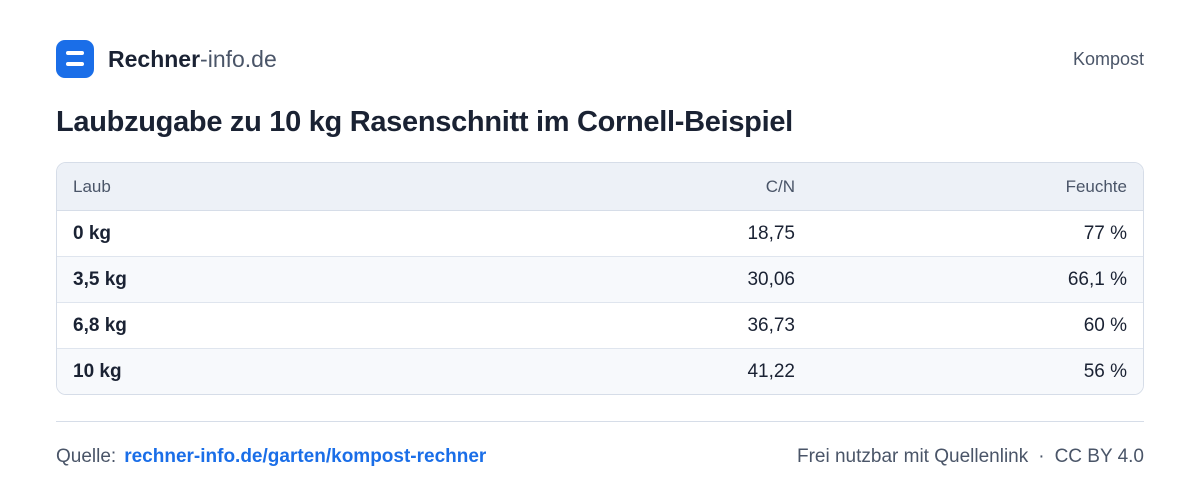  Describe the element at coordinates (268, 371) in the screenshot. I see `table-cell: 10 kg` at that location.